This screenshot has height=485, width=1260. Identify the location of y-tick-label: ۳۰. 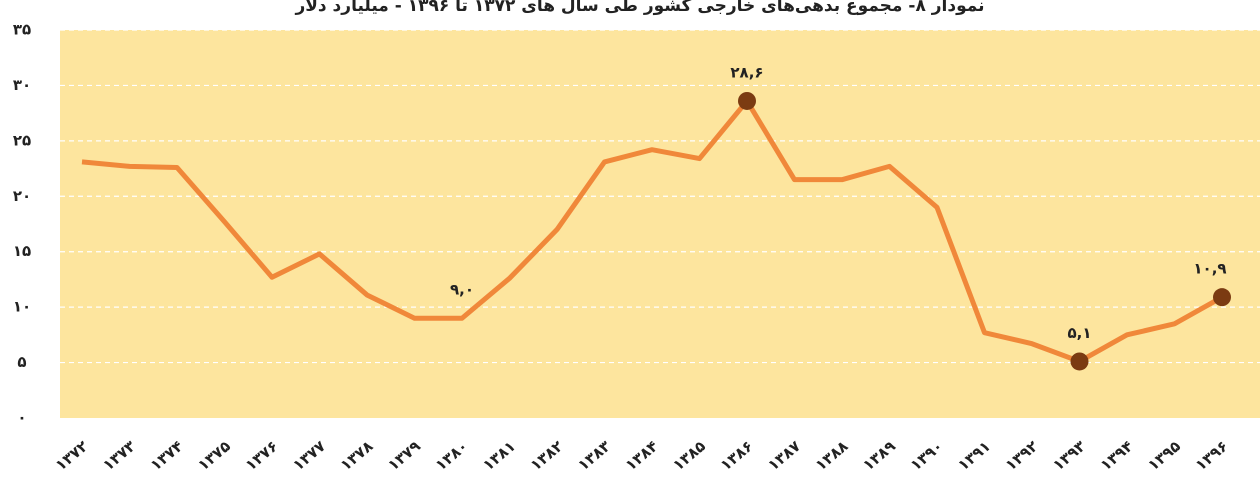
(22, 85).